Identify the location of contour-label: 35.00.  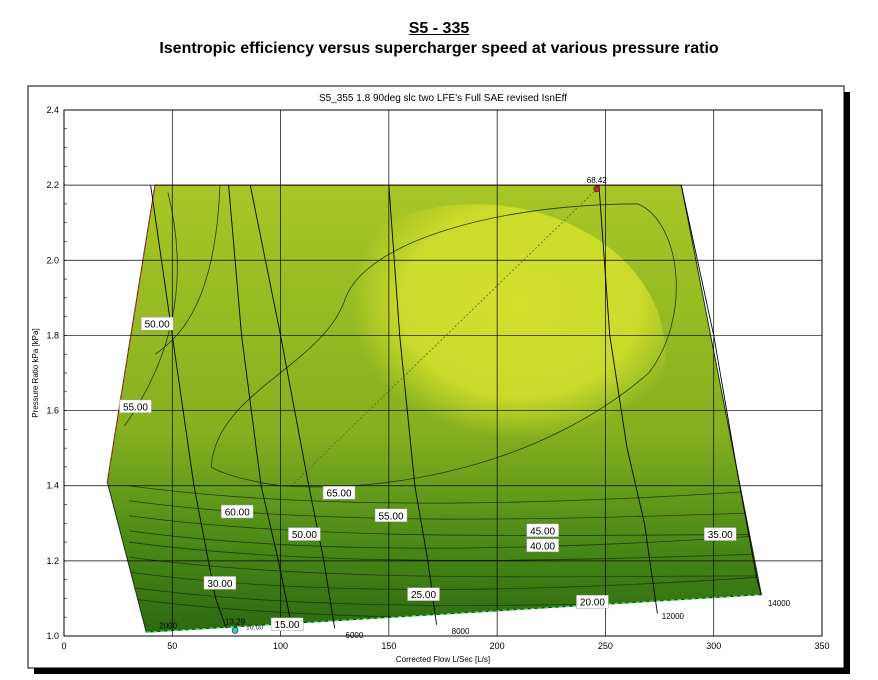
(720, 535).